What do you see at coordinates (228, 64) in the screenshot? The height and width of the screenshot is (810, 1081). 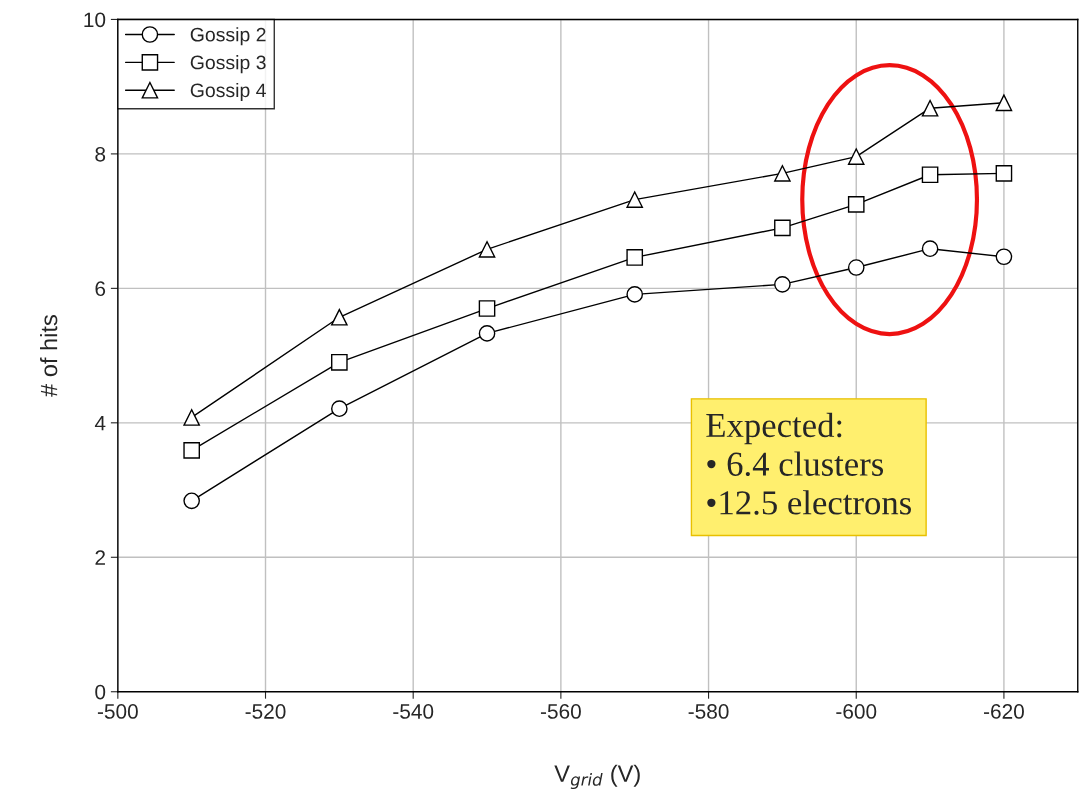 I see `legend-label: Gossip 3` at bounding box center [228, 64].